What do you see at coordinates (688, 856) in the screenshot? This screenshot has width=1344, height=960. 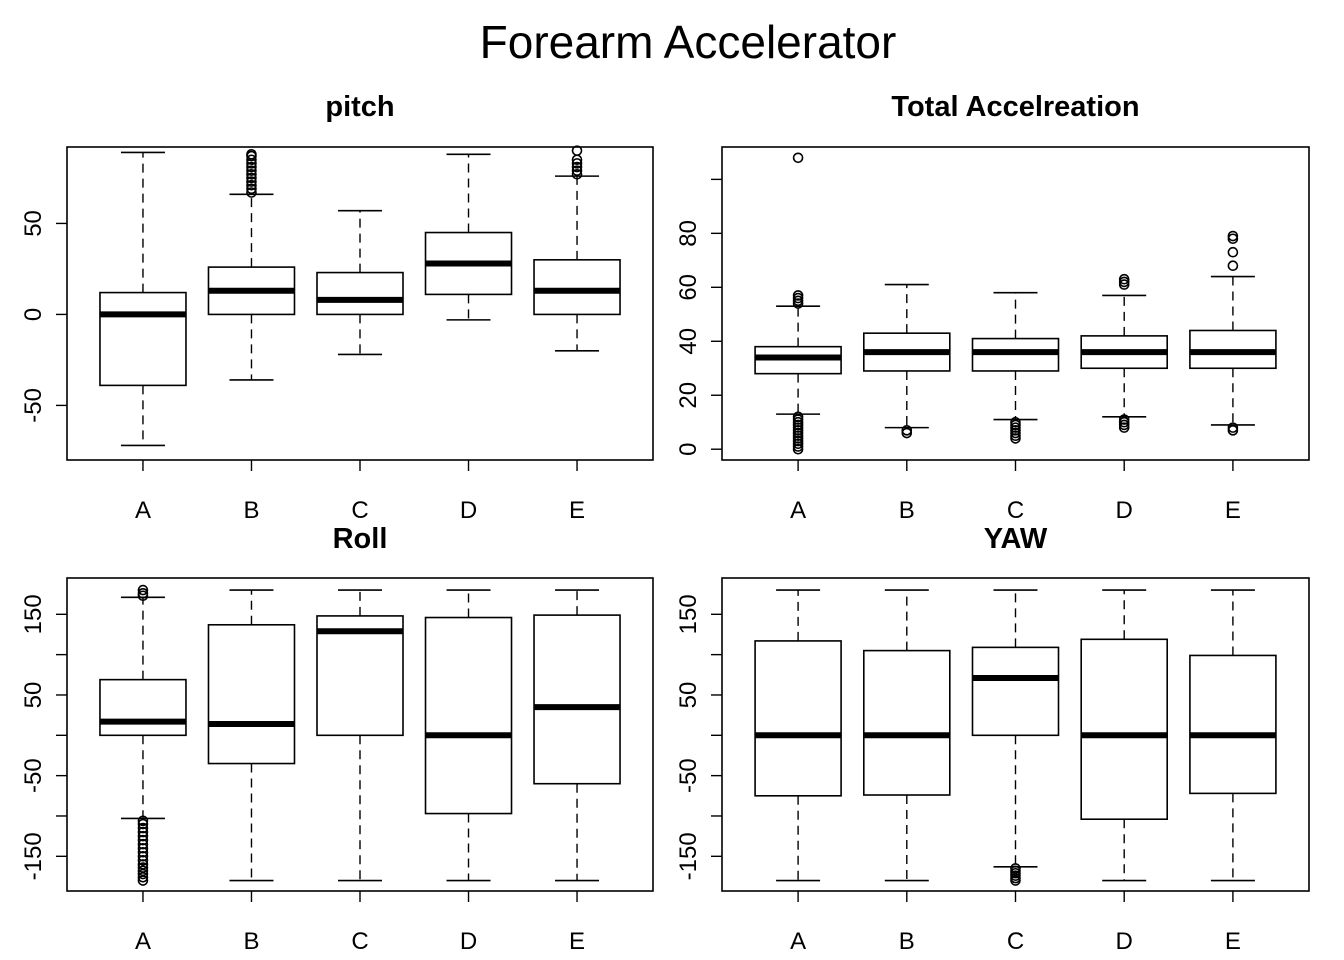 I see `y-tick-label: -150` at bounding box center [688, 856].